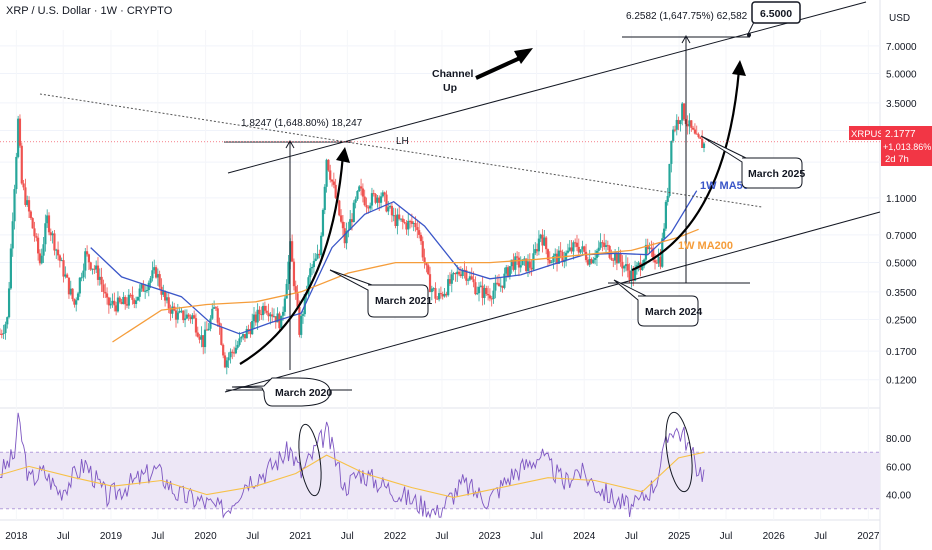 This screenshot has height=550, width=932. I want to click on ma50-label: 1W MA50, so click(724, 186).